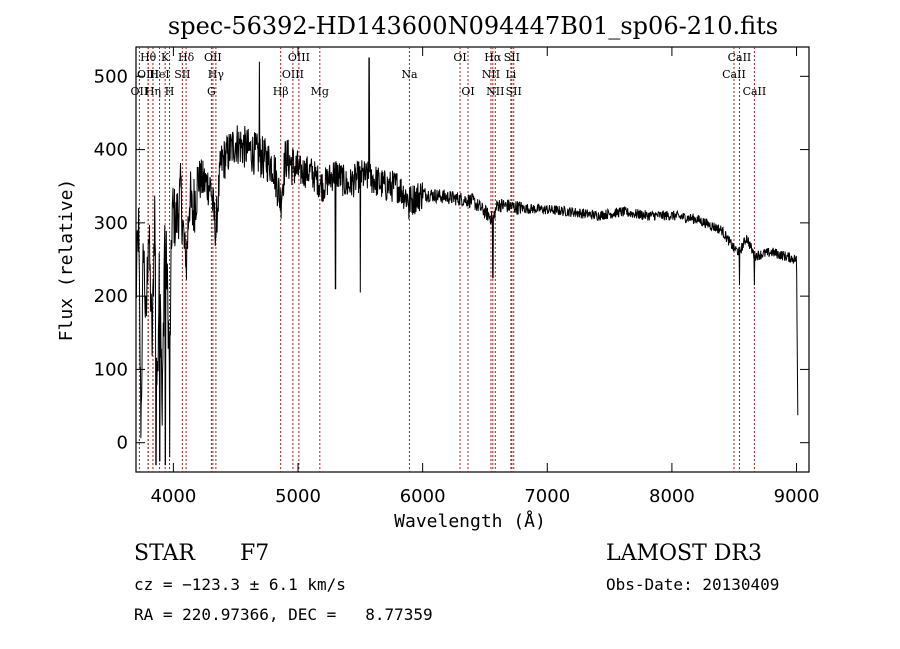 This screenshot has width=900, height=649. What do you see at coordinates (740, 57) in the screenshot?
I see `line-label-26: CaII` at bounding box center [740, 57].